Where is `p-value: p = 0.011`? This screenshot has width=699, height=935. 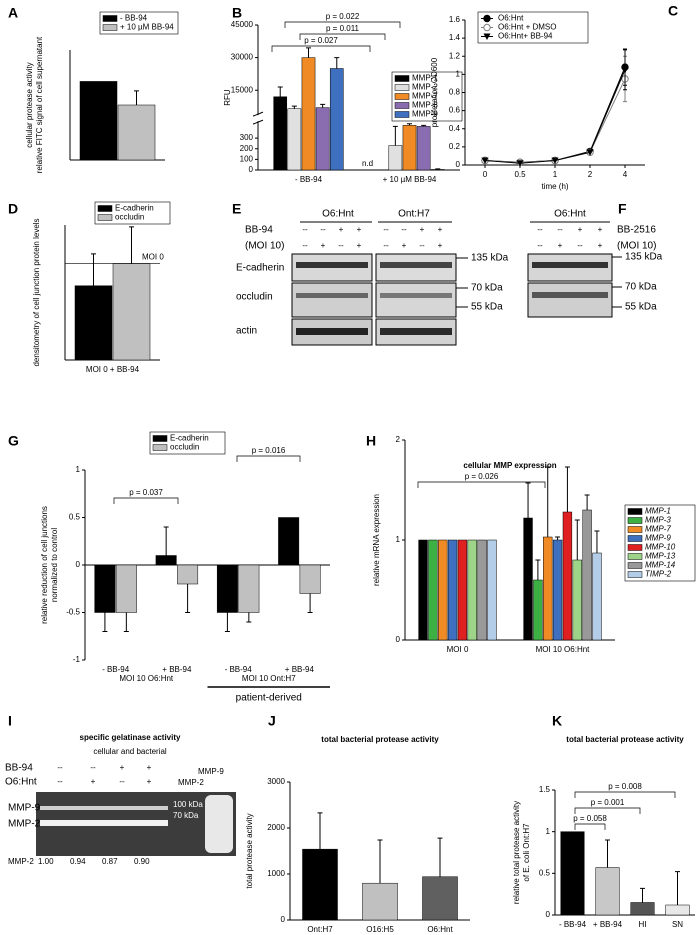 p-value: p = 0.011 is located at coordinates (343, 28).